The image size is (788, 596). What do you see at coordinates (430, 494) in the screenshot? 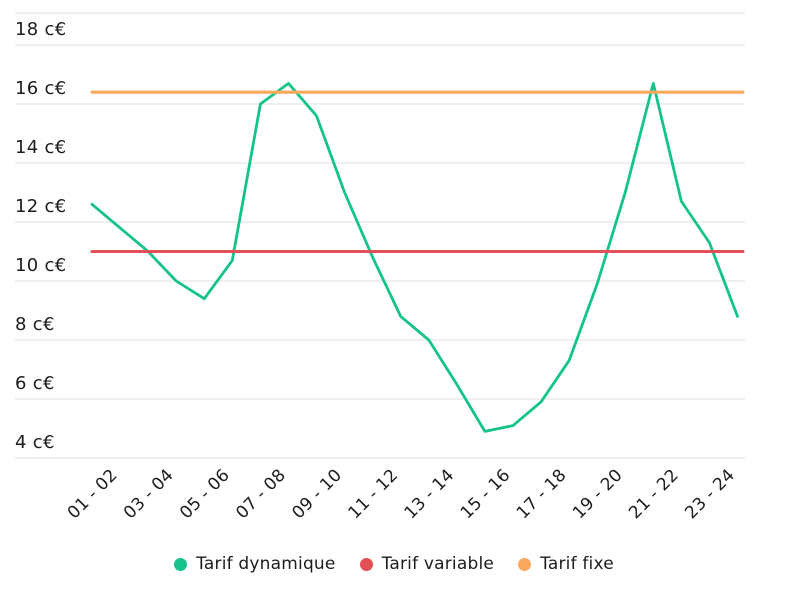
I see `x-tick-label: 13 - 14` at bounding box center [430, 494].